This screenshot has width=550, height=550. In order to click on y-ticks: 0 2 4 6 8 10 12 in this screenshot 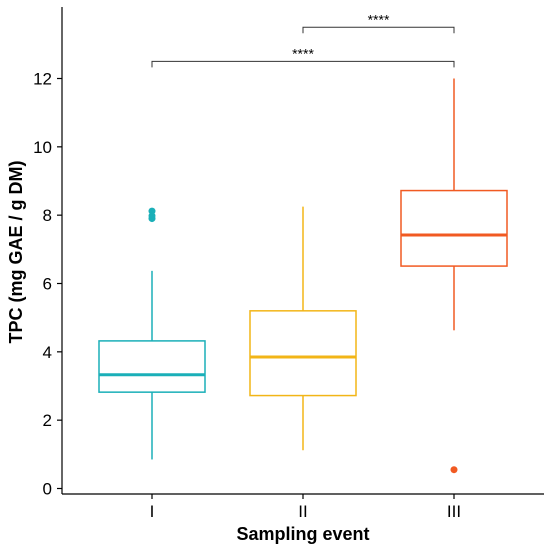, I will do `click(47, 284)`.